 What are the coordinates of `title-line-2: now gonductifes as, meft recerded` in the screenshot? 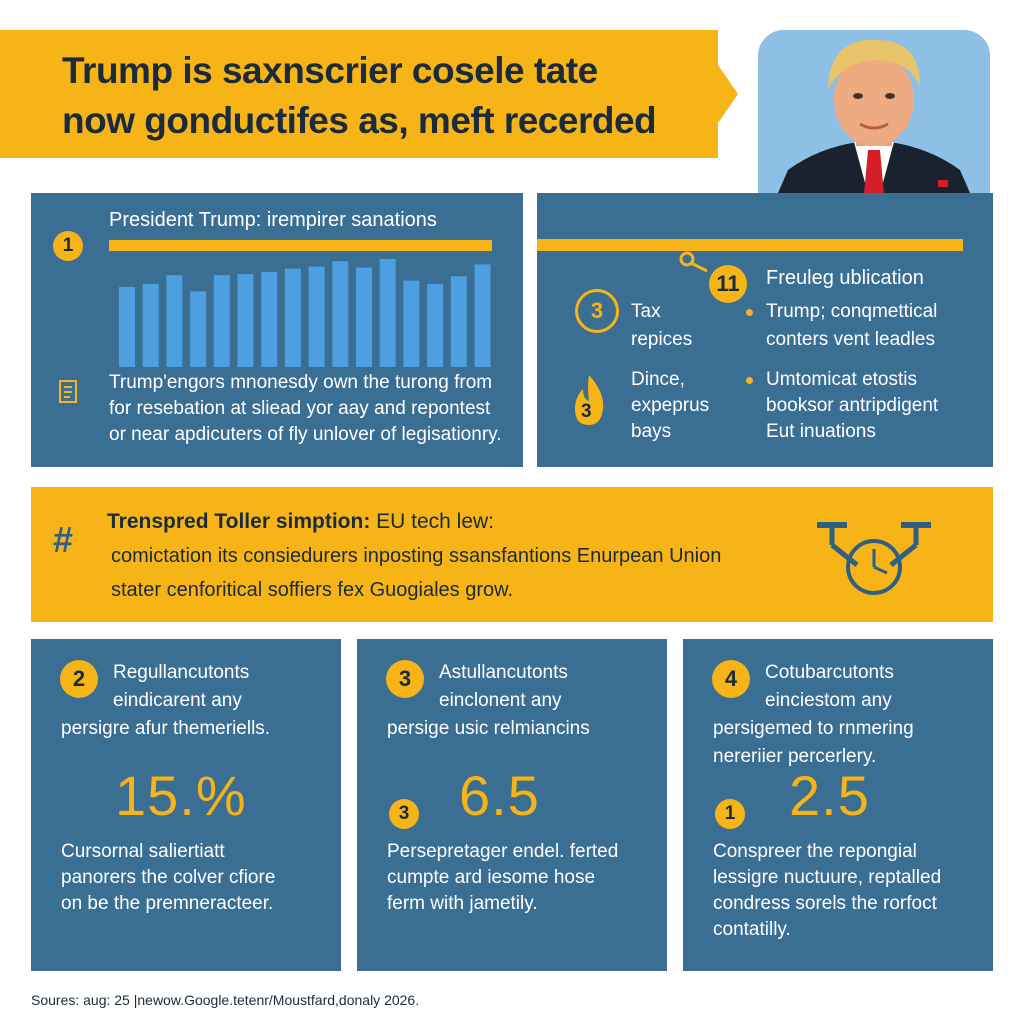 It's located at (359, 120).